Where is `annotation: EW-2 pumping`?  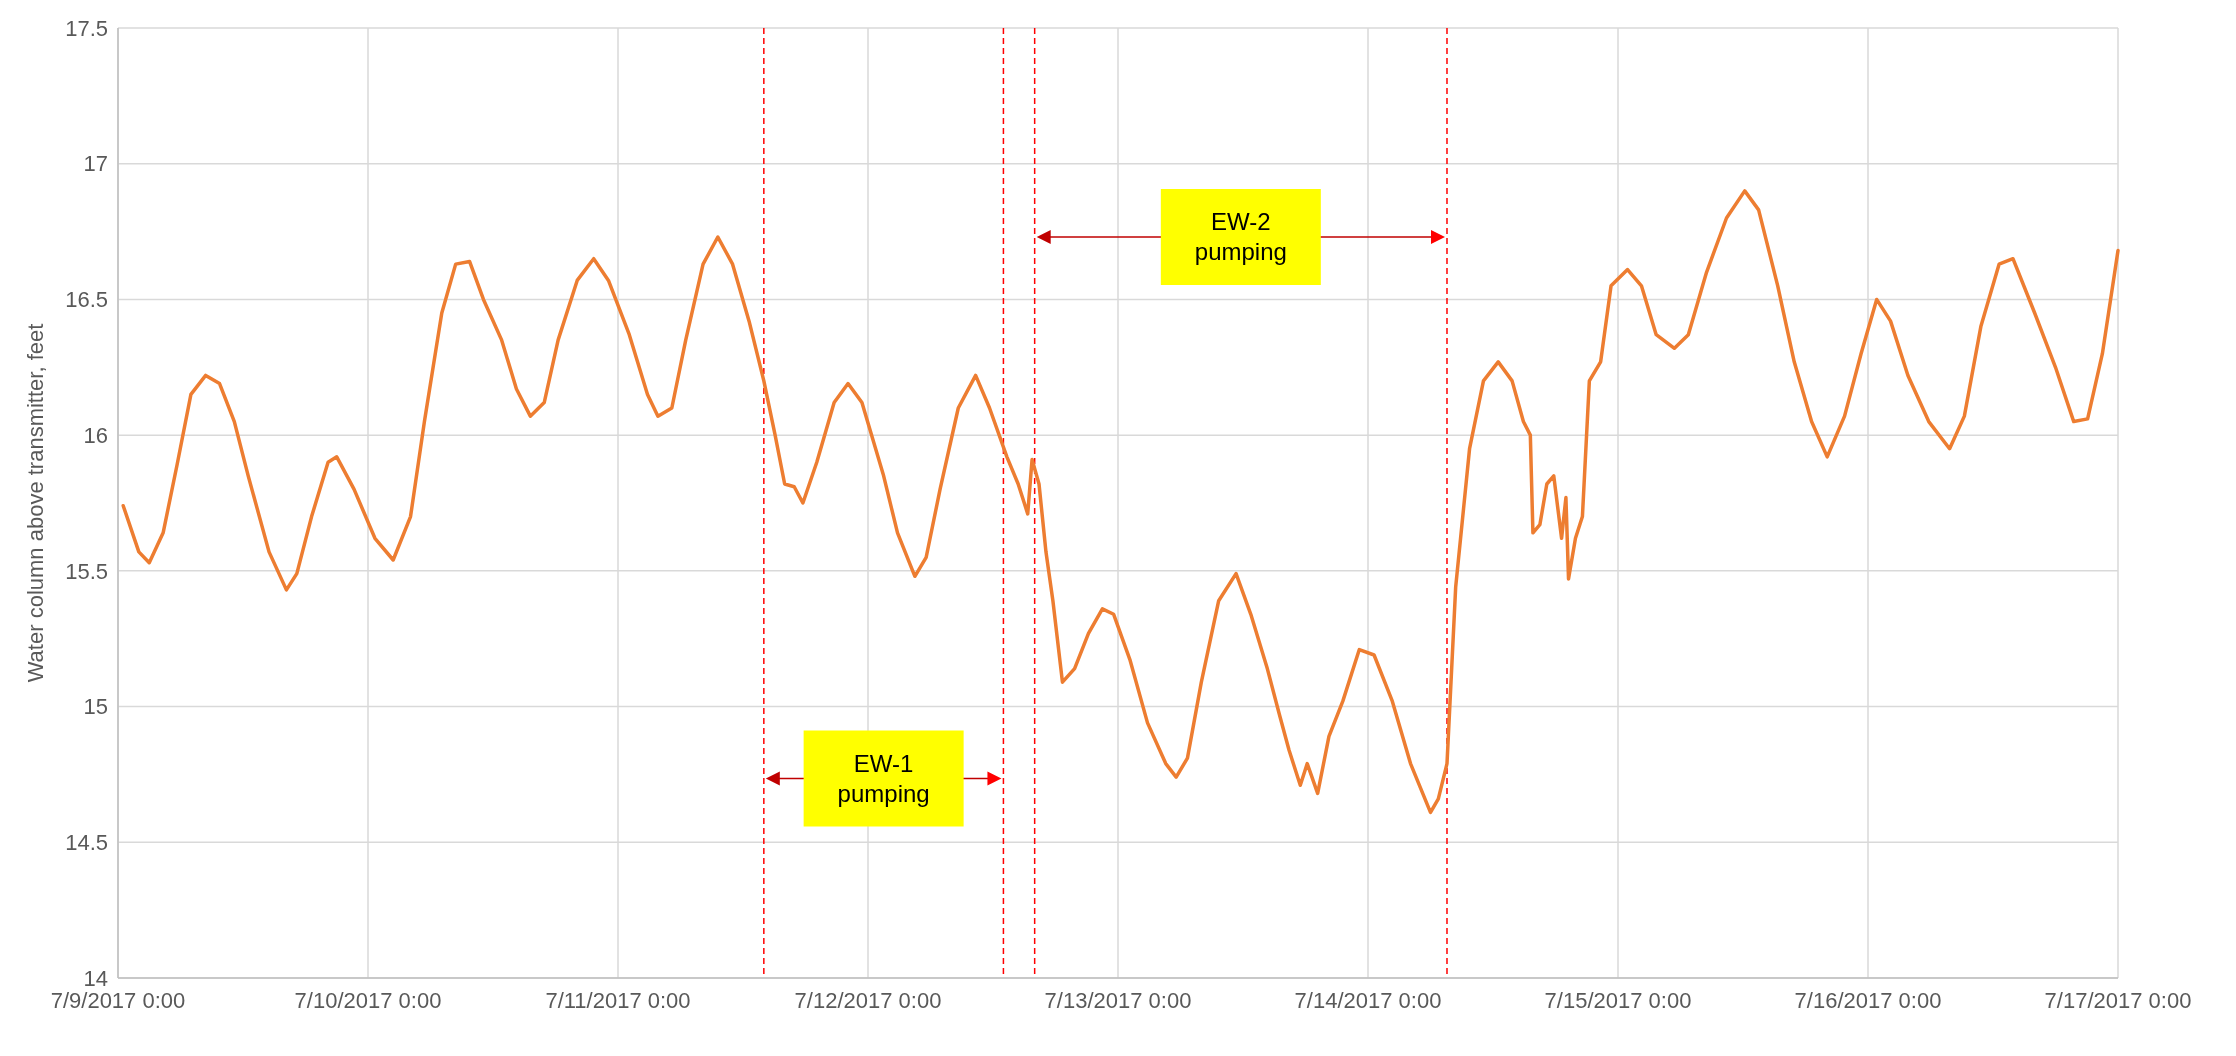 annotation: EW-2 pumping is located at coordinates (1240, 237).